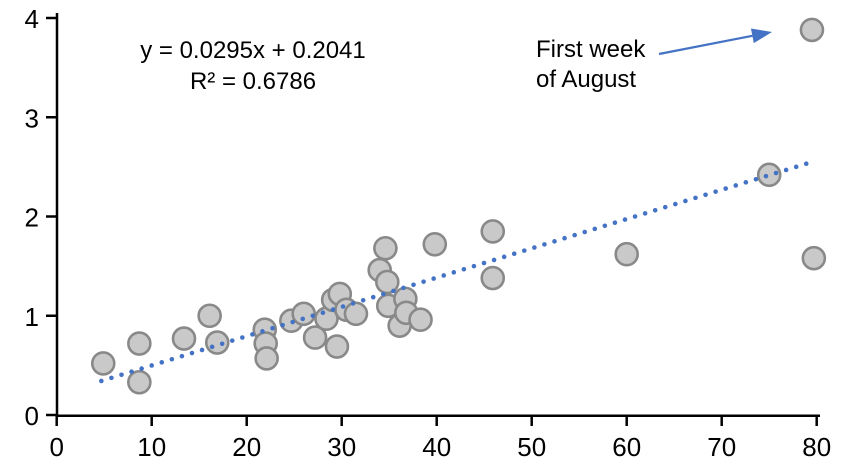  What do you see at coordinates (761, 36) in the screenshot?
I see `annotation-arrow-head` at bounding box center [761, 36].